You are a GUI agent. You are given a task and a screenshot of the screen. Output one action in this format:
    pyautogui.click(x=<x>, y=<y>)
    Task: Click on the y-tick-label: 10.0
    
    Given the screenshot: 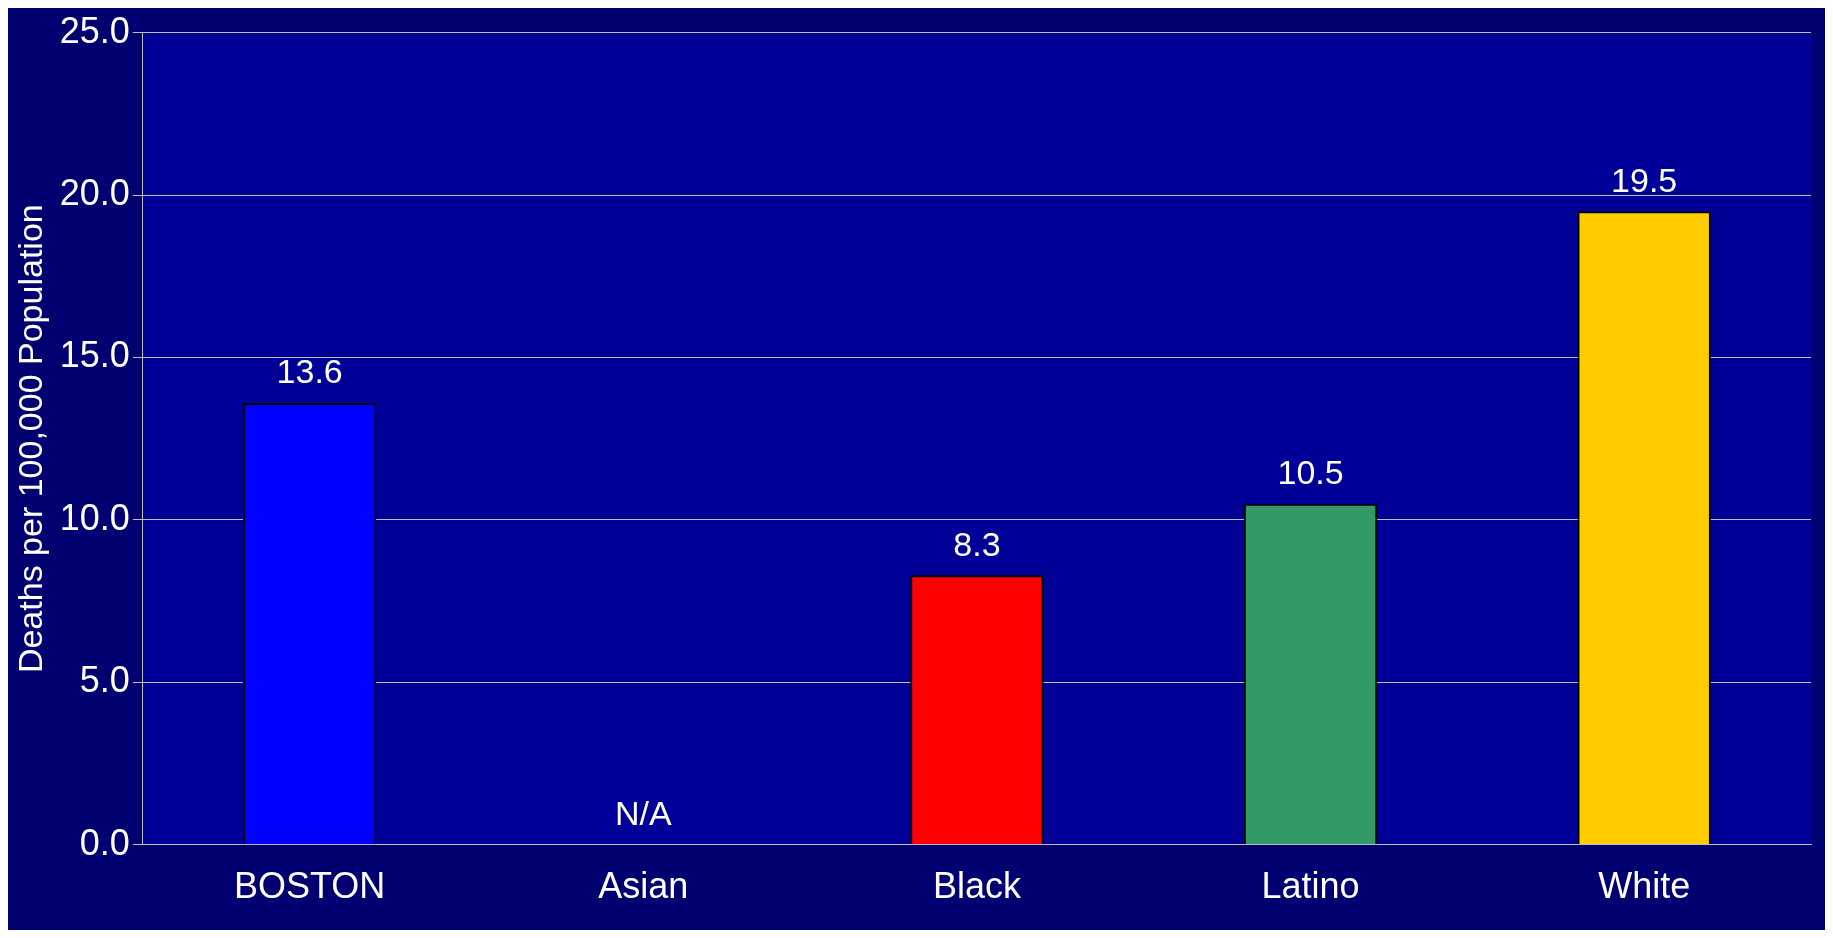 What is the action you would take?
    pyautogui.click(x=94, y=517)
    